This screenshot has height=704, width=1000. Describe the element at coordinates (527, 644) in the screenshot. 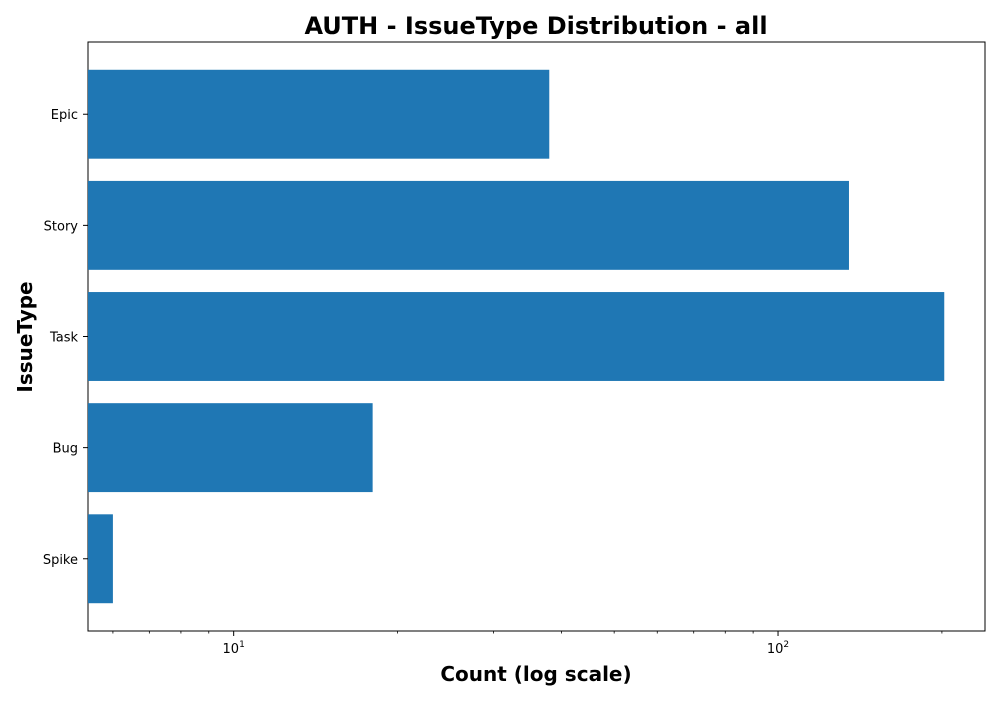

I see `x-ticks: 10¹ 10²` at that location.